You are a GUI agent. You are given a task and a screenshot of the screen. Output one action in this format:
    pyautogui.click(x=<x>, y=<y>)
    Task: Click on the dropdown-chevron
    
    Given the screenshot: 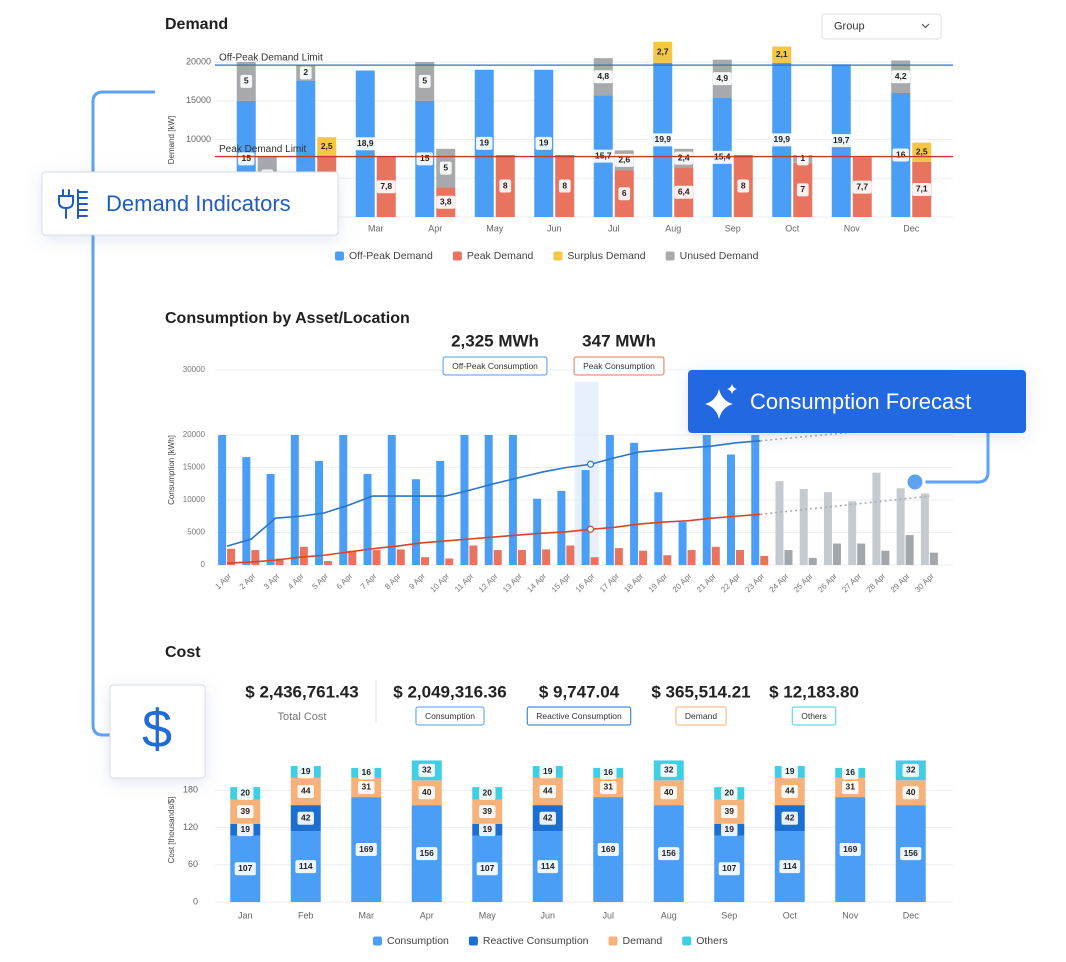 What is the action you would take?
    pyautogui.click(x=925, y=26)
    